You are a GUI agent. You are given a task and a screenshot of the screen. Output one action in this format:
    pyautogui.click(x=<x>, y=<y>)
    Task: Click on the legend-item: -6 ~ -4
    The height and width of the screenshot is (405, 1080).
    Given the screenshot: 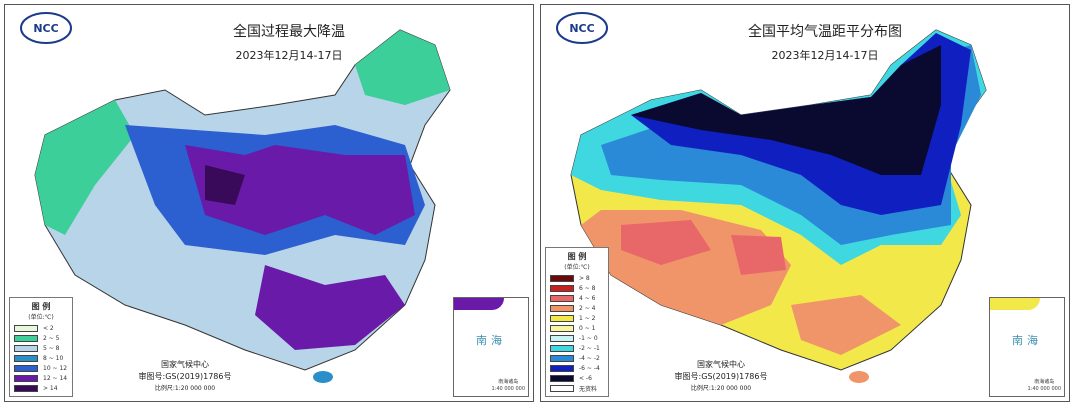 What is the action you would take?
    pyautogui.click(x=577, y=368)
    